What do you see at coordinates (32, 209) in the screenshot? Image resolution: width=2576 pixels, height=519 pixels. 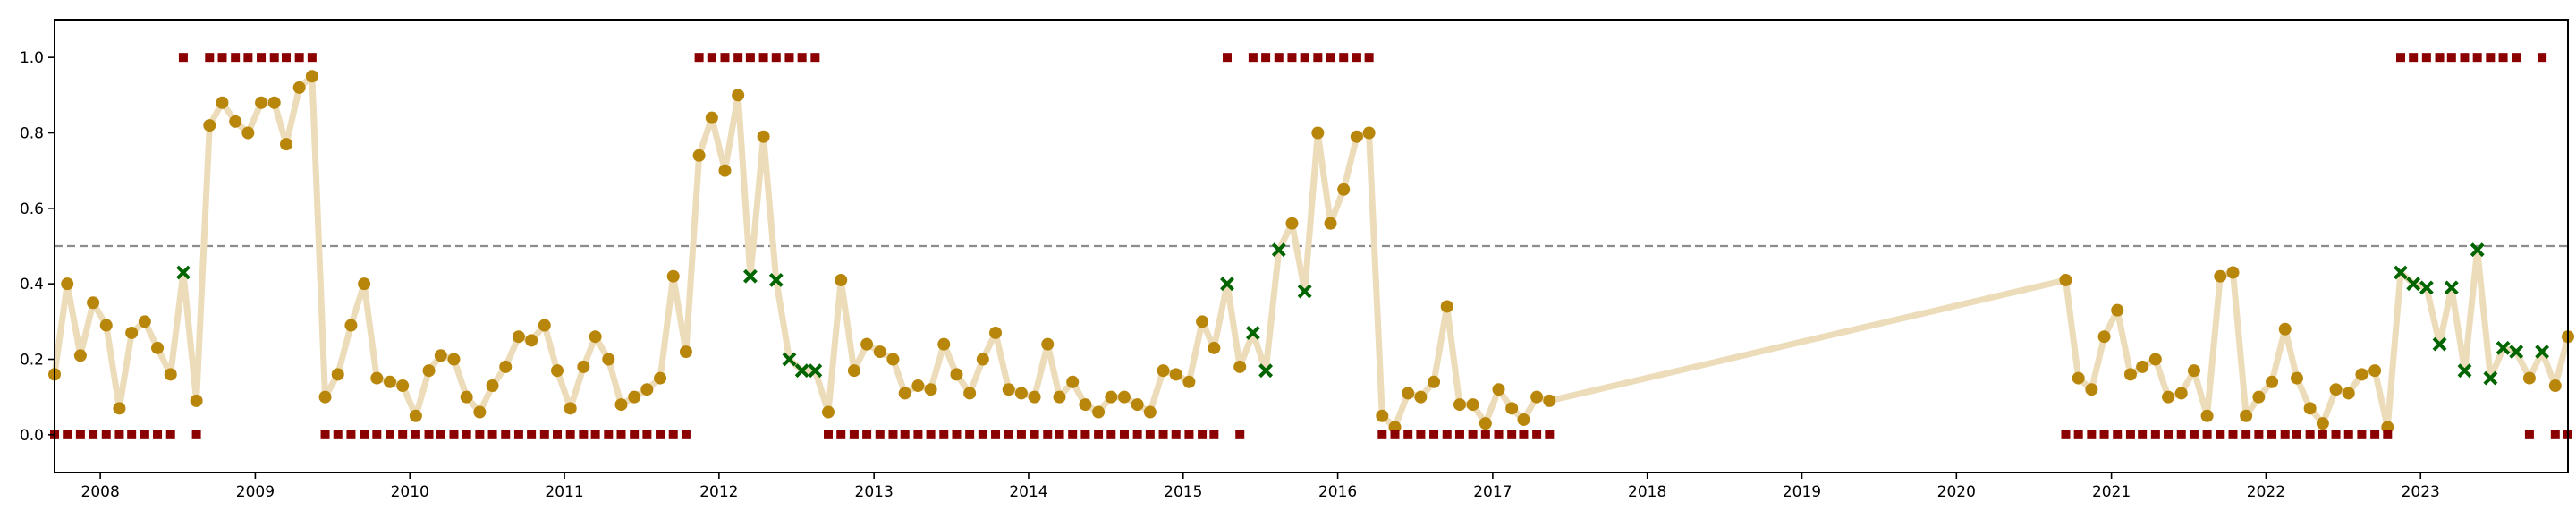 I see `y-tick-label: 0.6` at bounding box center [32, 209].